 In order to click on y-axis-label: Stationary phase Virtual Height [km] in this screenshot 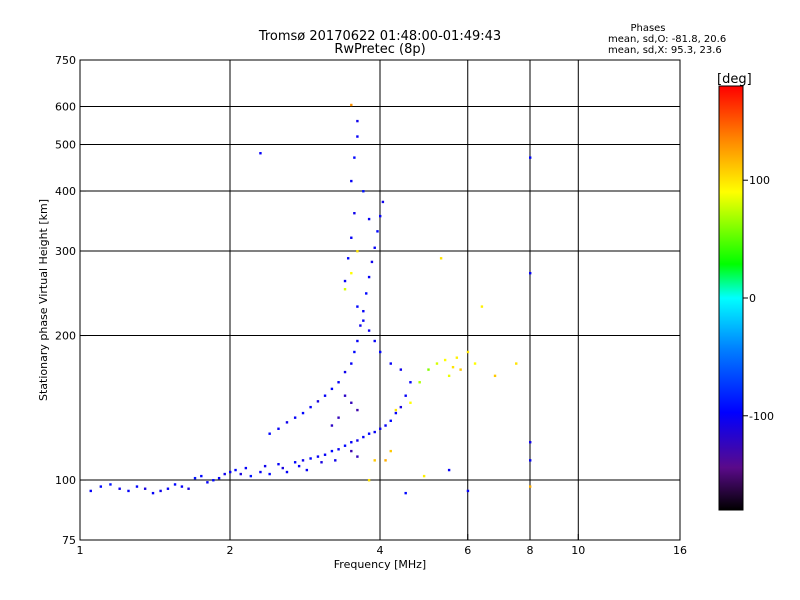, I will do `click(43, 300)`.